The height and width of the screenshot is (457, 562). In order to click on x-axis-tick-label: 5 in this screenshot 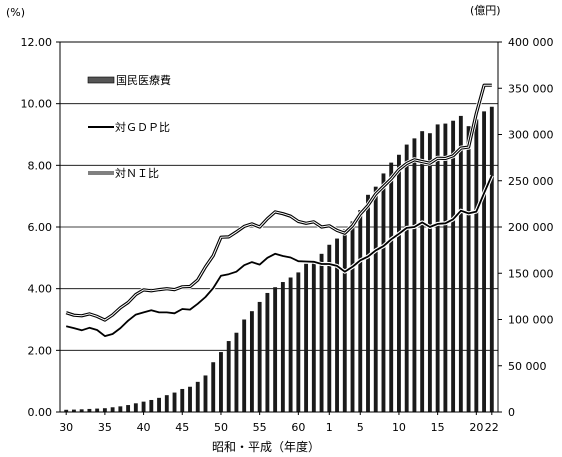, I will do `click(360, 427)`.